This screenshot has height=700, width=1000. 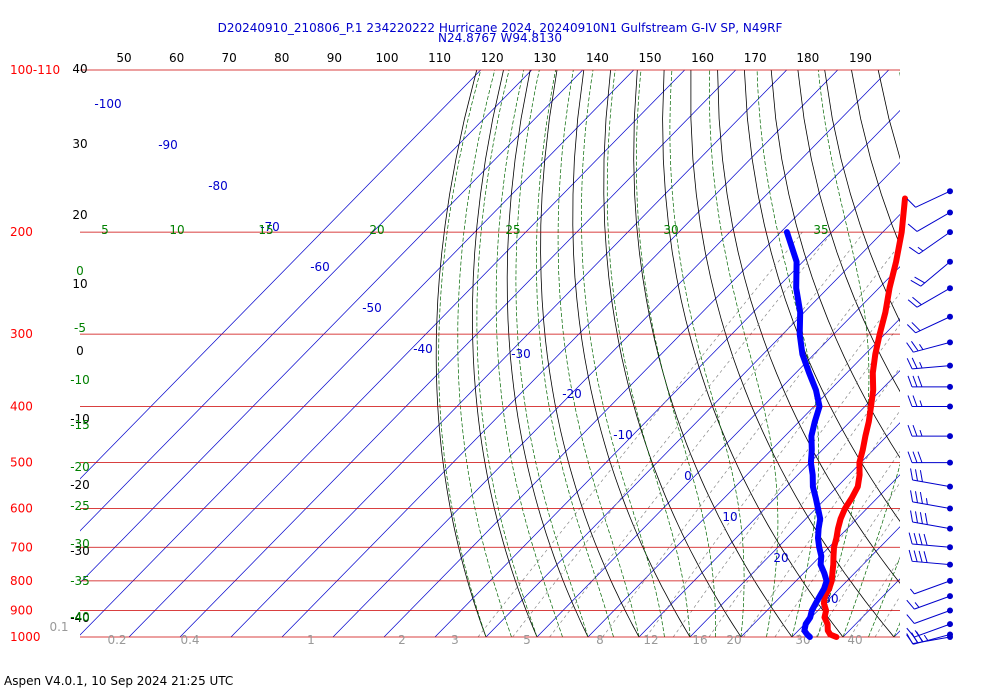 I want to click on moist-adiabat-label: 15, so click(x=265, y=230).